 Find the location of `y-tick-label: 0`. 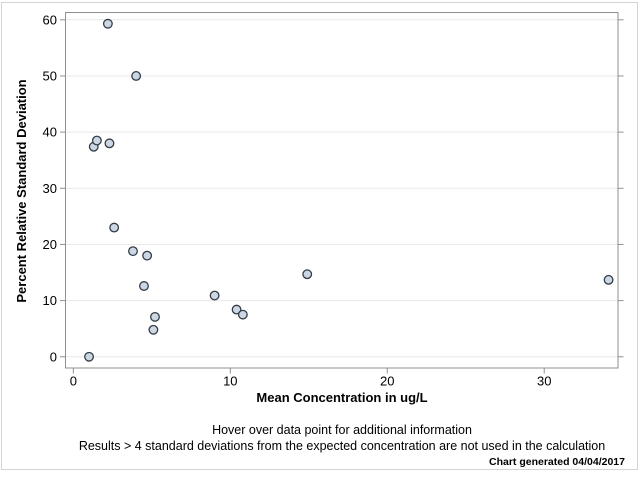

y-tick-label: 0 is located at coordinates (53, 356).